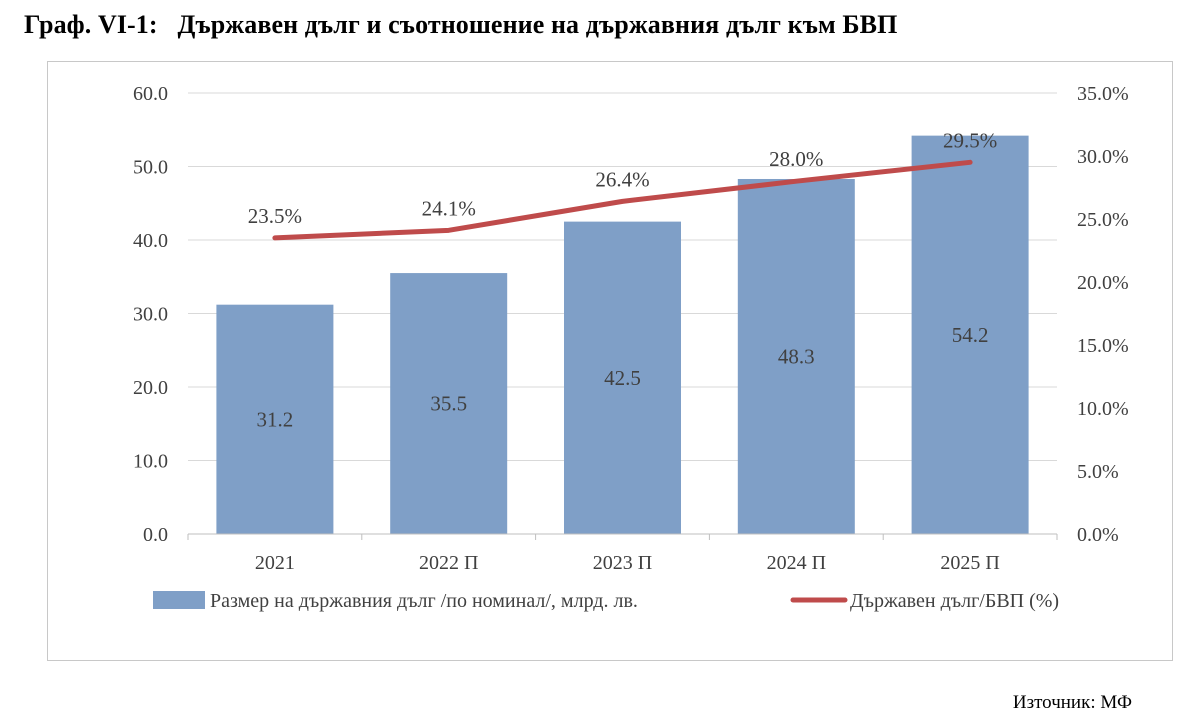 This screenshot has width=1186, height=726. I want to click on source-note: Източник: МФ, so click(1072, 702).